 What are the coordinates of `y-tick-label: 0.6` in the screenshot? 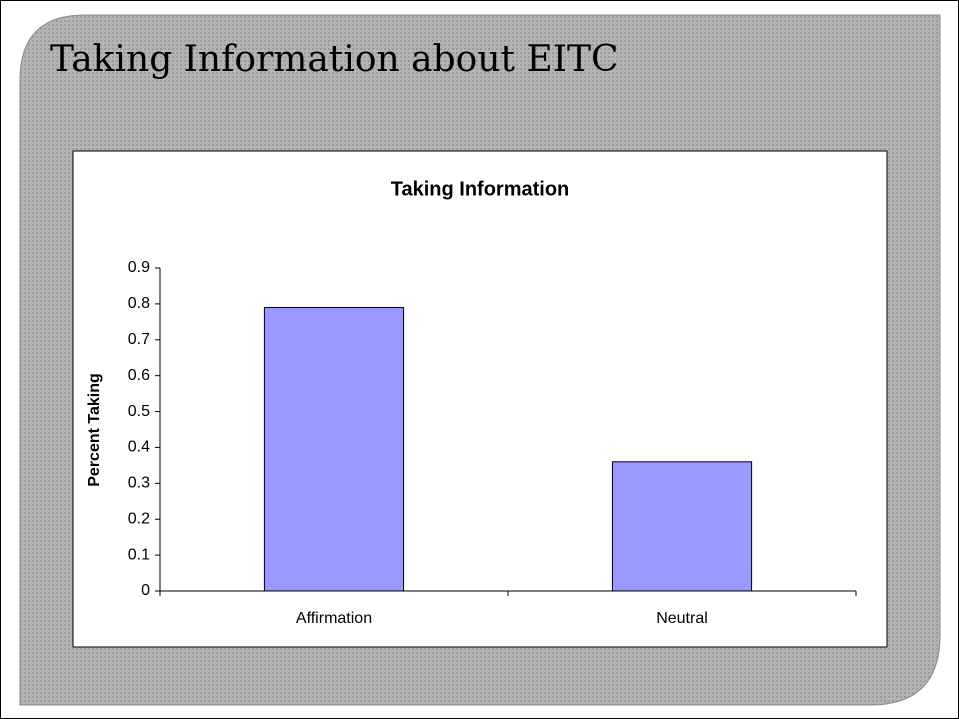 It's located at (139, 375).